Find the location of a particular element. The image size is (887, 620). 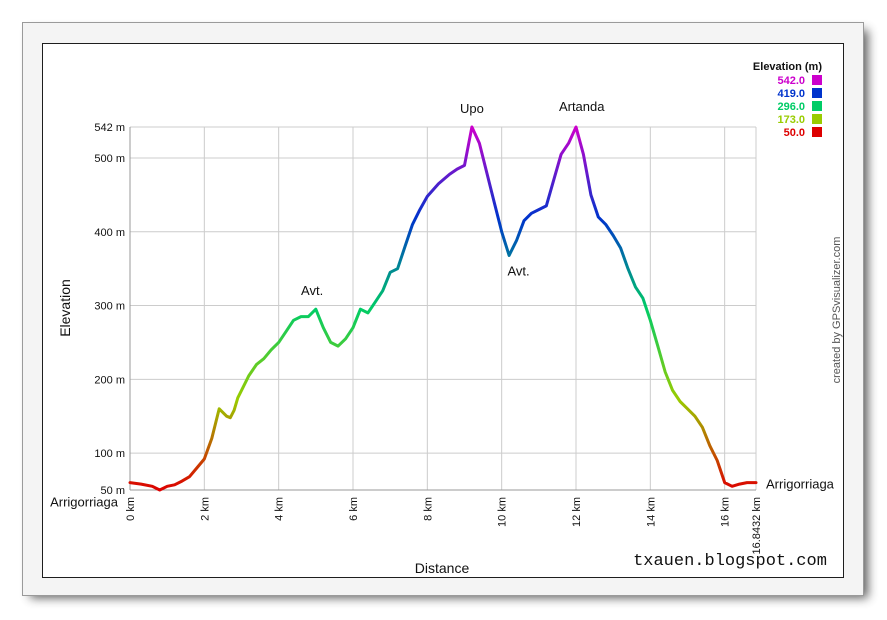

legend-entry-label: 296.0 is located at coordinates (791, 107).